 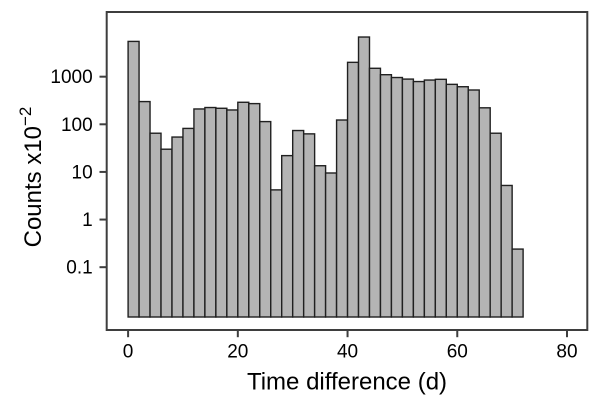 I want to click on x-axis: 0 20 40 60 80, so click(x=350, y=346).